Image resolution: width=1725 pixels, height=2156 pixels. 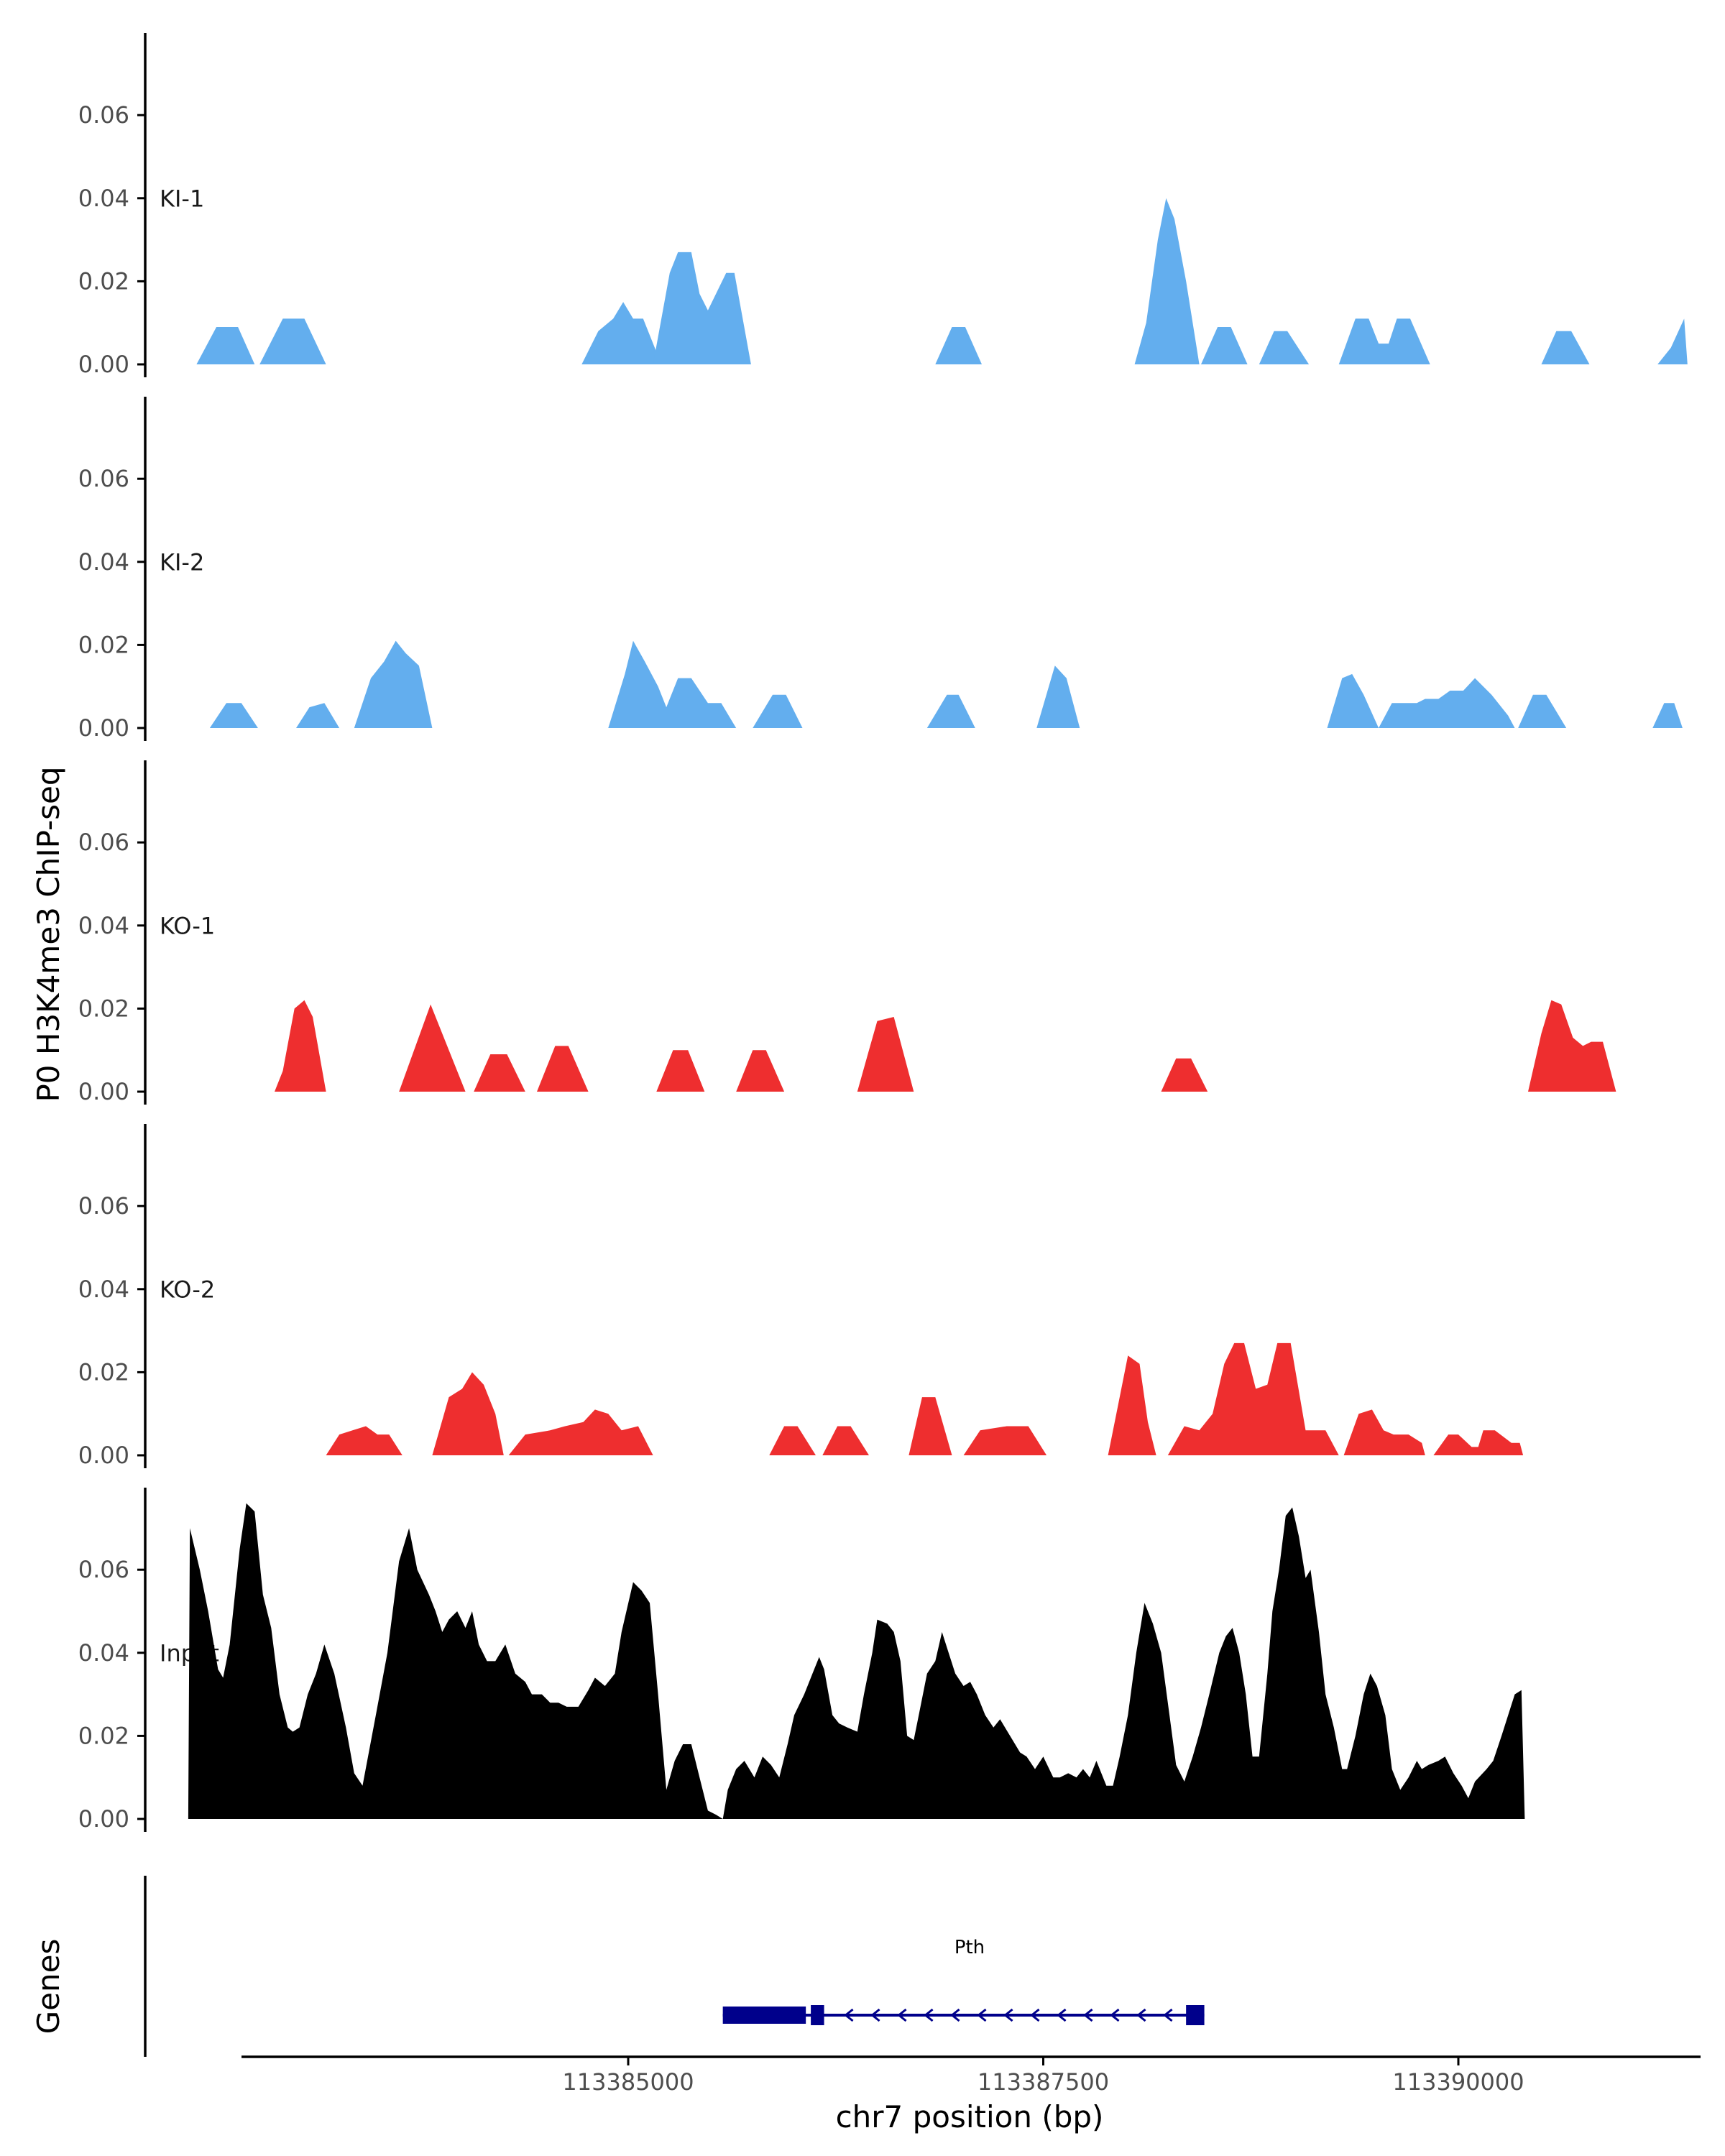 I want to click on gene-name-label: Pth, so click(x=969, y=1947).